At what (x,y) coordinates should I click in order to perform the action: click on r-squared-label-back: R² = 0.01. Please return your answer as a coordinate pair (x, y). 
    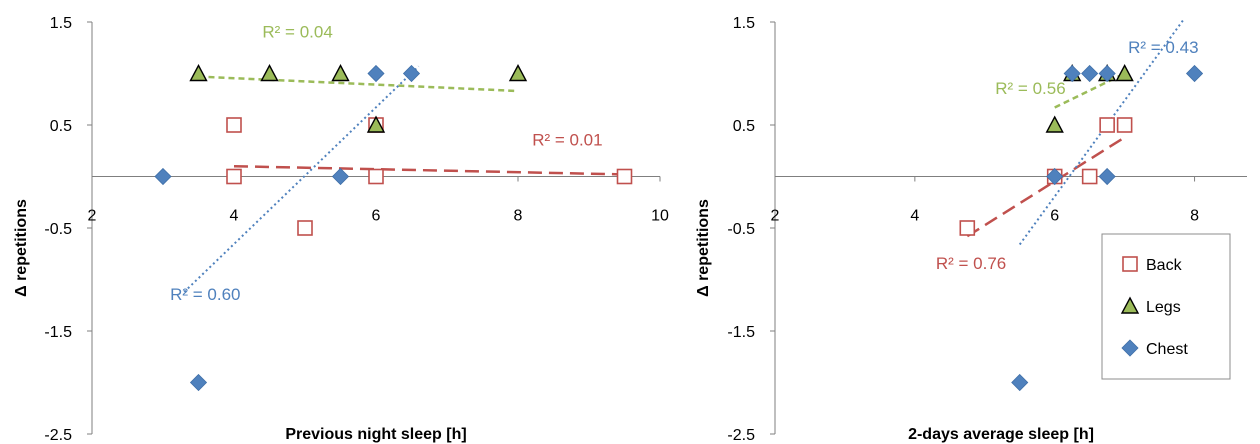
    Looking at the image, I should click on (567, 140).